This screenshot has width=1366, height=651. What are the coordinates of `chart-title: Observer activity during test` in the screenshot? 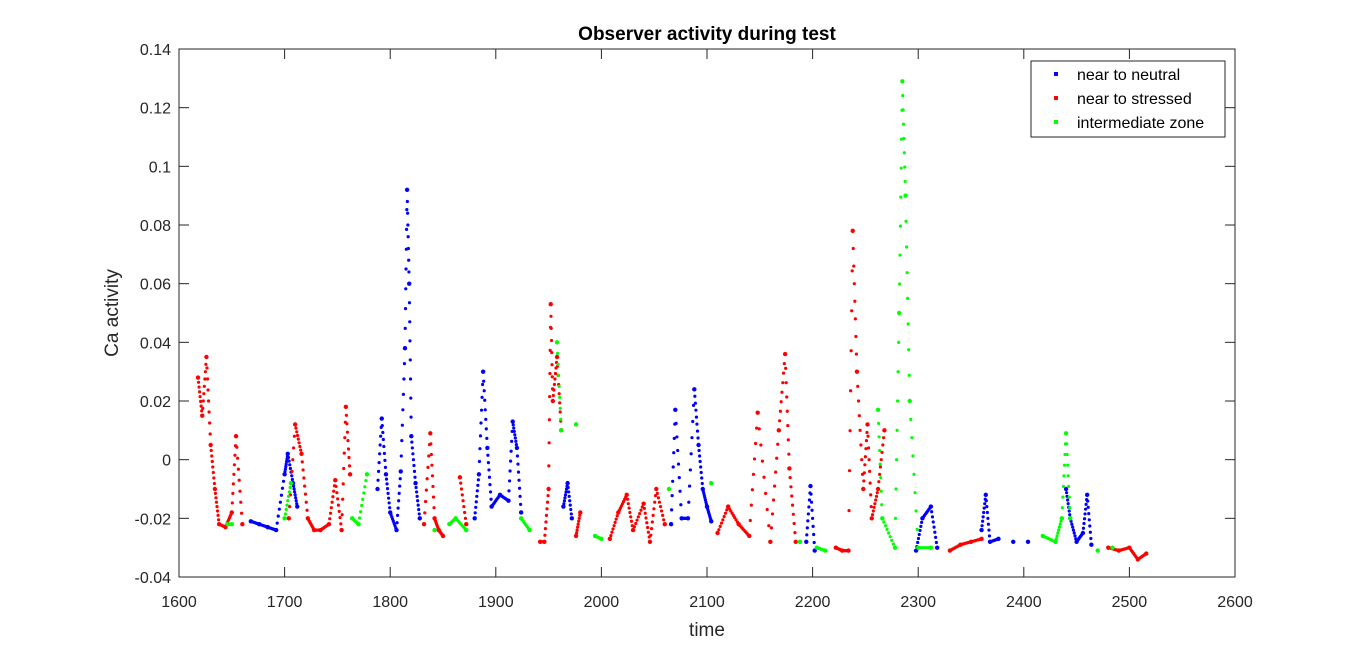 It's located at (707, 34).